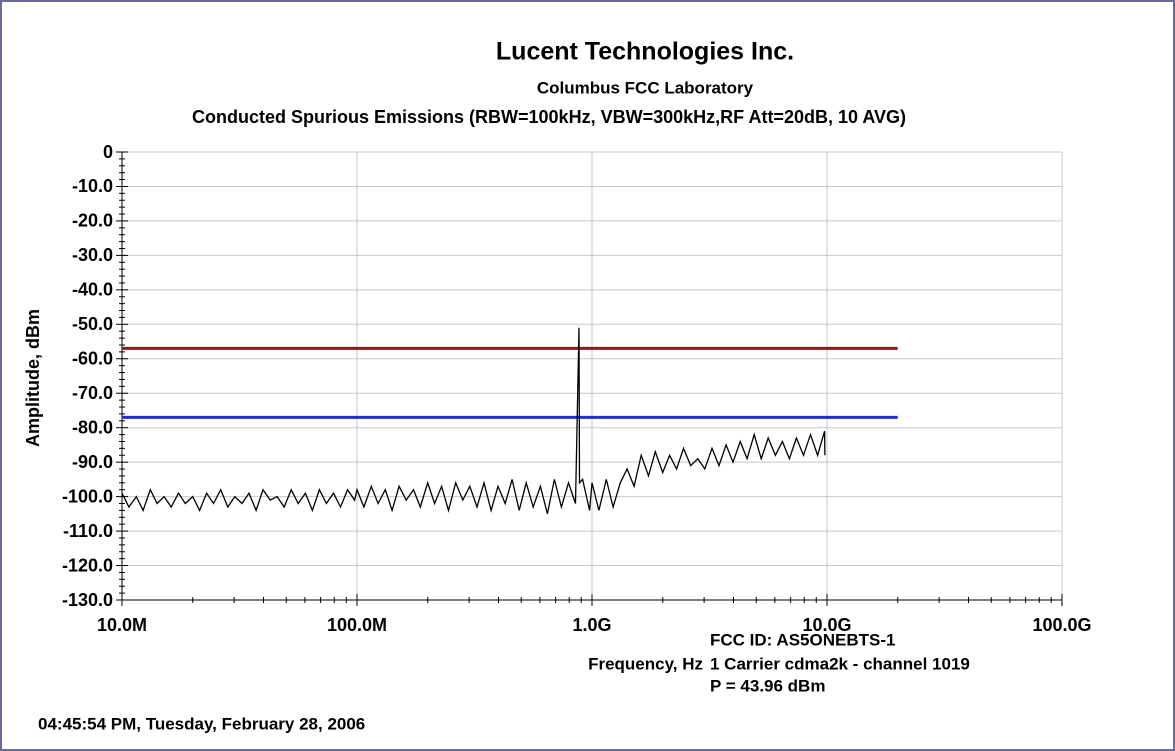  What do you see at coordinates (826, 625) in the screenshot?
I see `x-tick-label: 10.0G` at bounding box center [826, 625].